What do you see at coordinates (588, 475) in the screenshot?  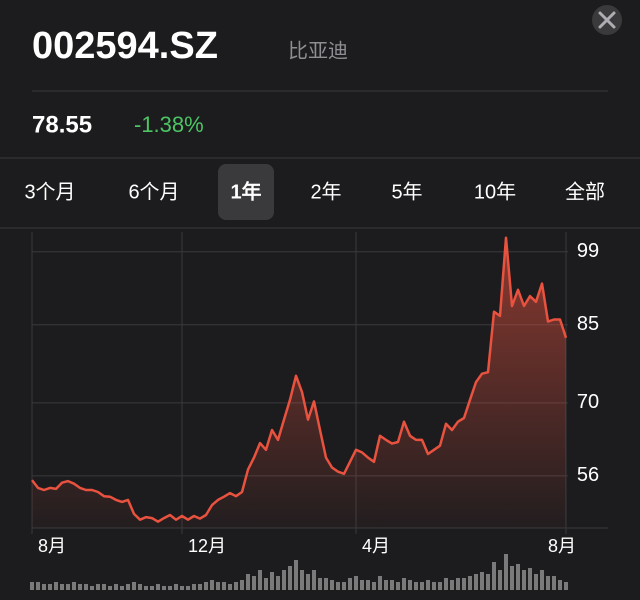 I see `y-tick-label: 56` at bounding box center [588, 475].